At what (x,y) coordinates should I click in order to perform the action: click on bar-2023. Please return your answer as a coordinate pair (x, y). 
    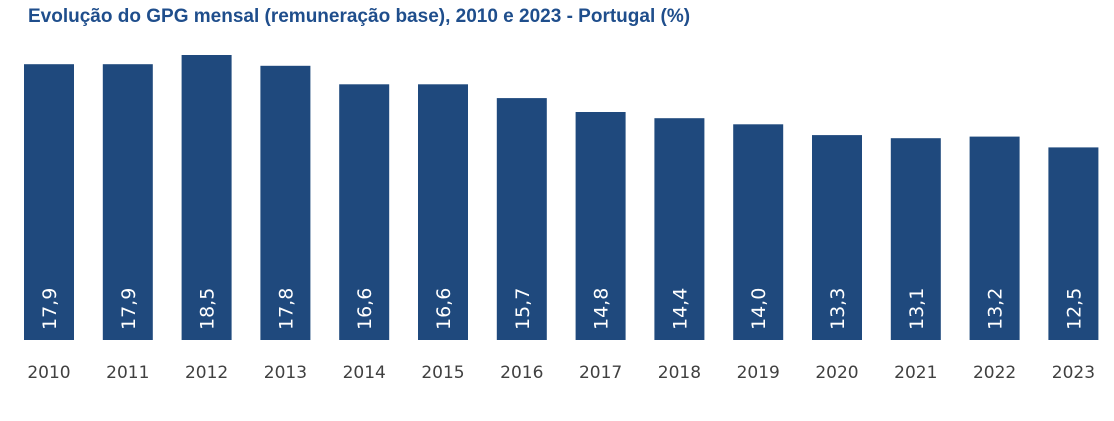
    Looking at the image, I should click on (1073, 243).